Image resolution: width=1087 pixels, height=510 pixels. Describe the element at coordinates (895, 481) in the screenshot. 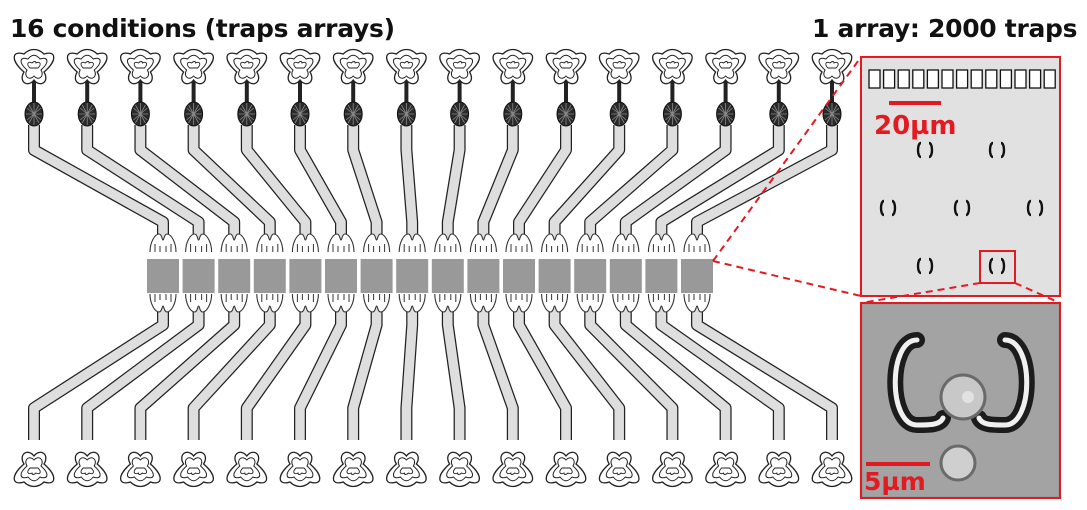

I see `scale-bar-label-bottom: 5µm` at that location.